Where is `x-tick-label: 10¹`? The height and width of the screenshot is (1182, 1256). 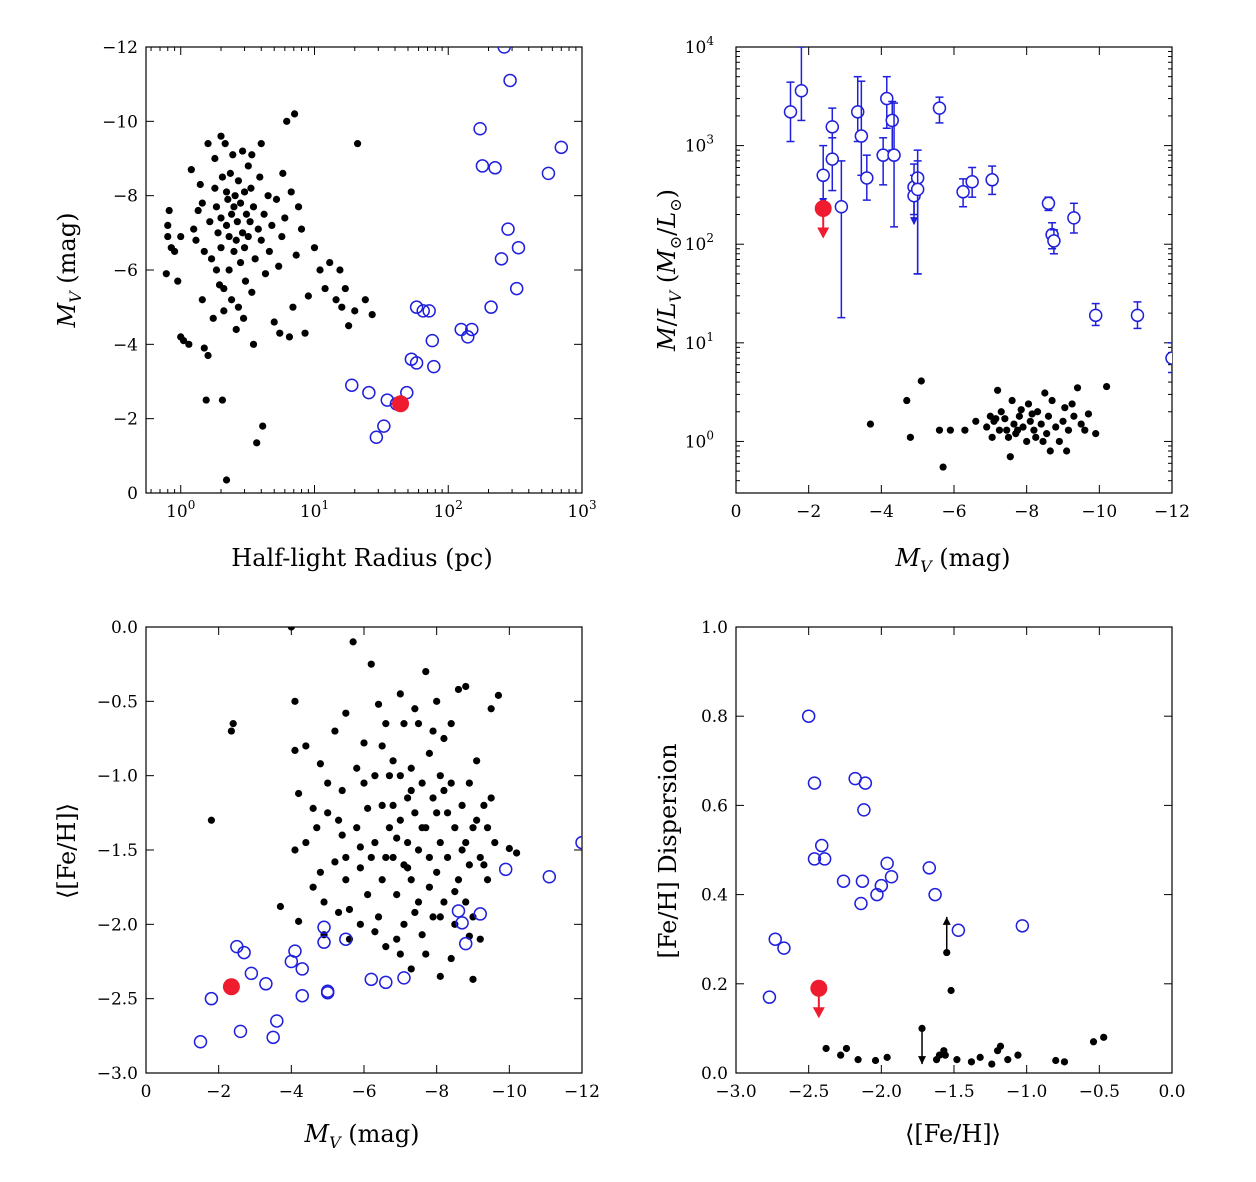 x-tick-label: 10¹ is located at coordinates (314, 510).